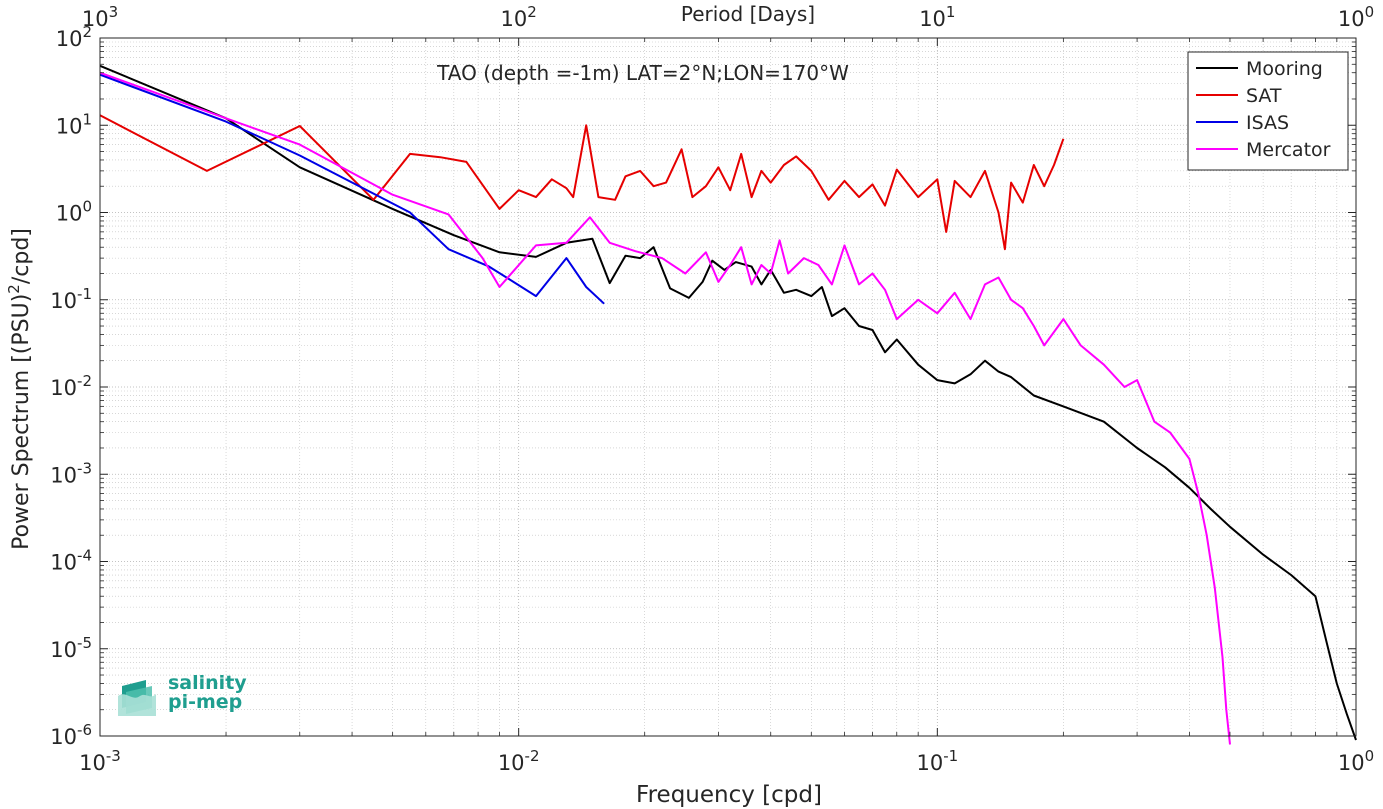  Describe the element at coordinates (84, 294) in the screenshot. I see `y-tick-label-exp: -1` at that location.